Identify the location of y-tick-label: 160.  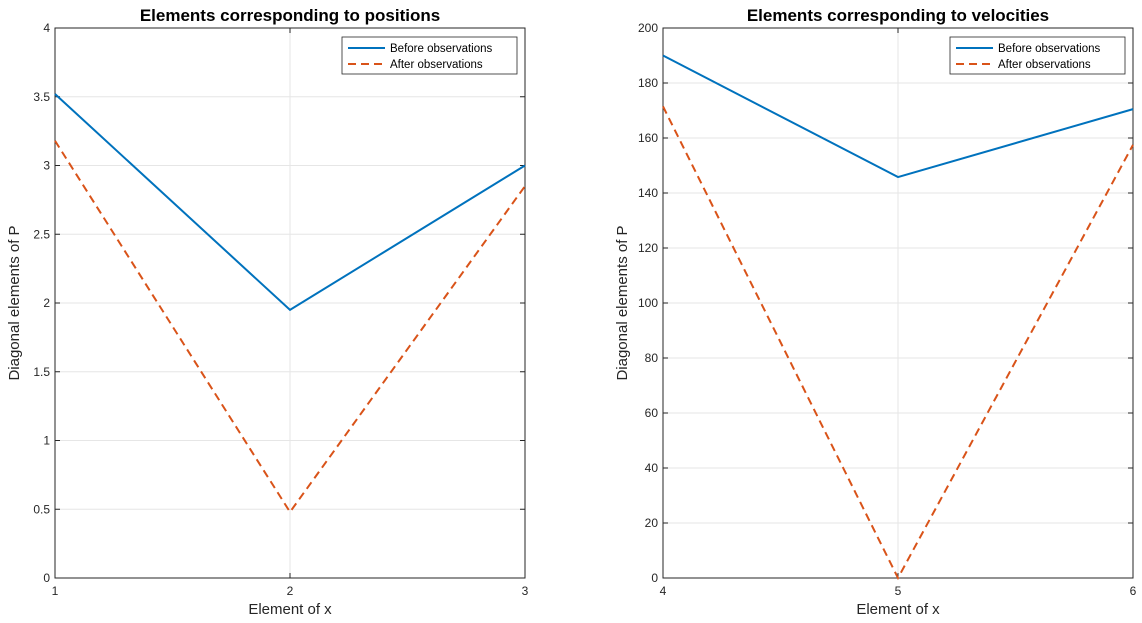
(648, 138).